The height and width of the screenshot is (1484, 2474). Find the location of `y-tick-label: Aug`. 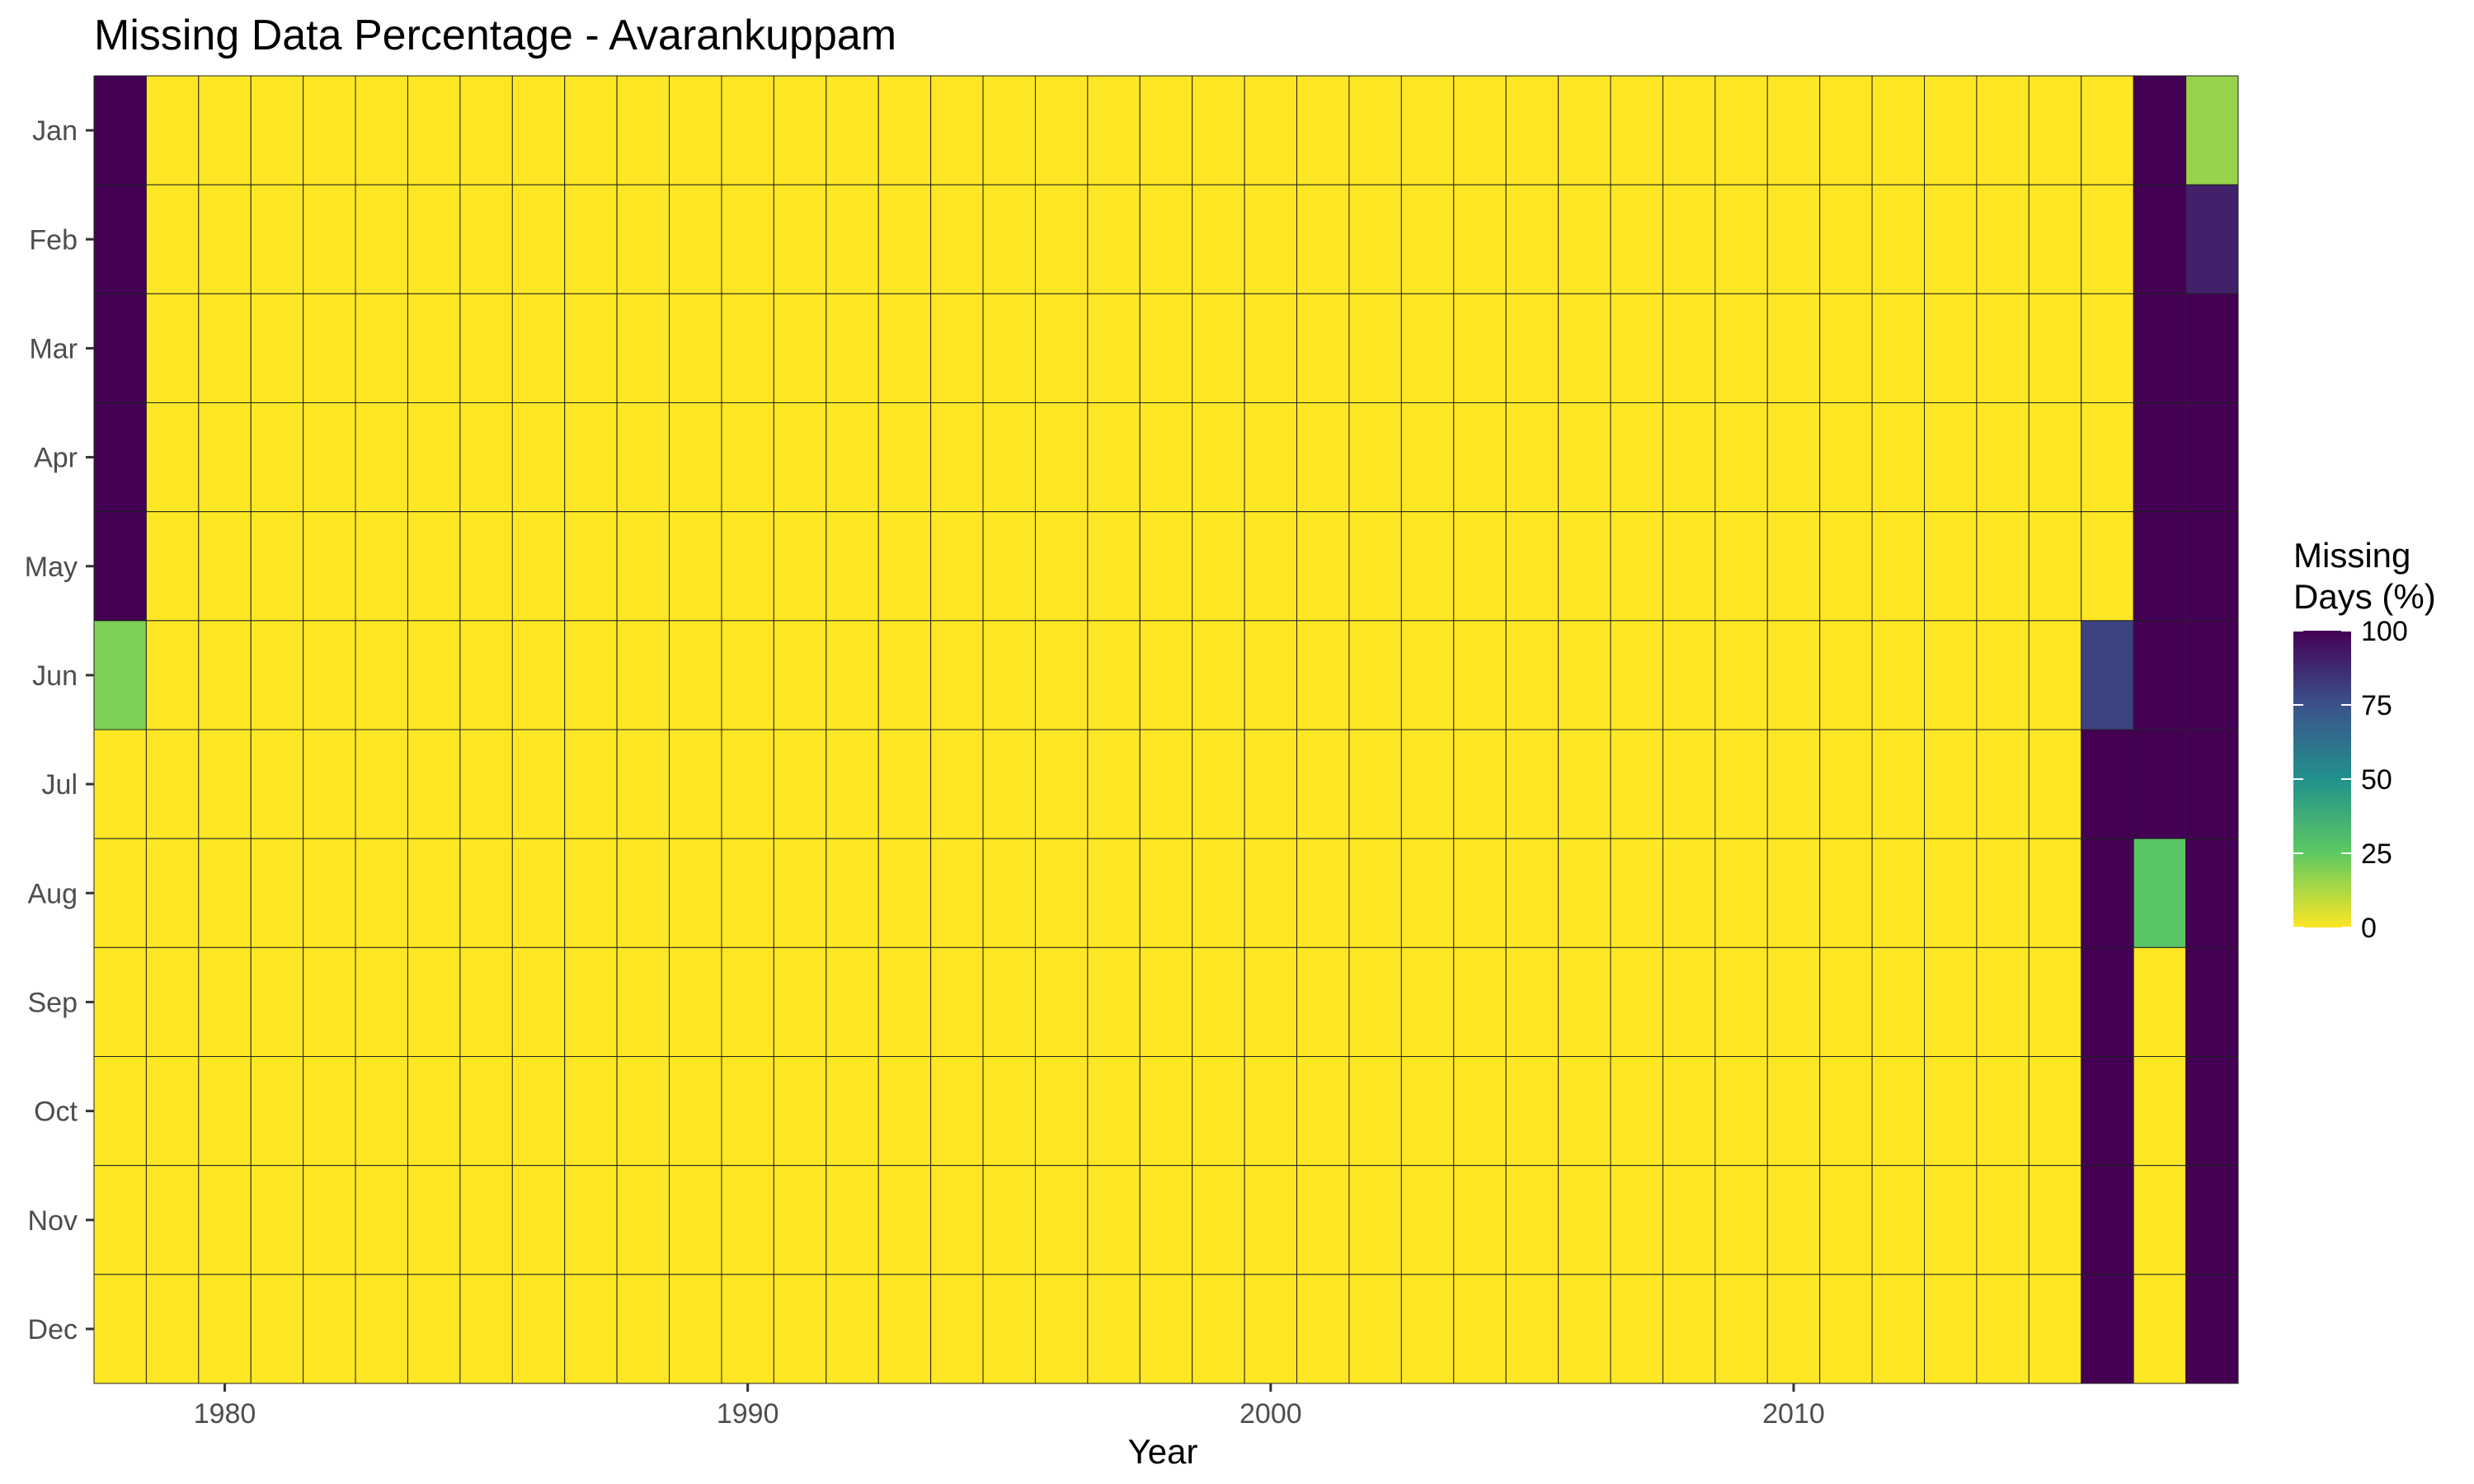

y-tick-label: Aug is located at coordinates (53, 893).